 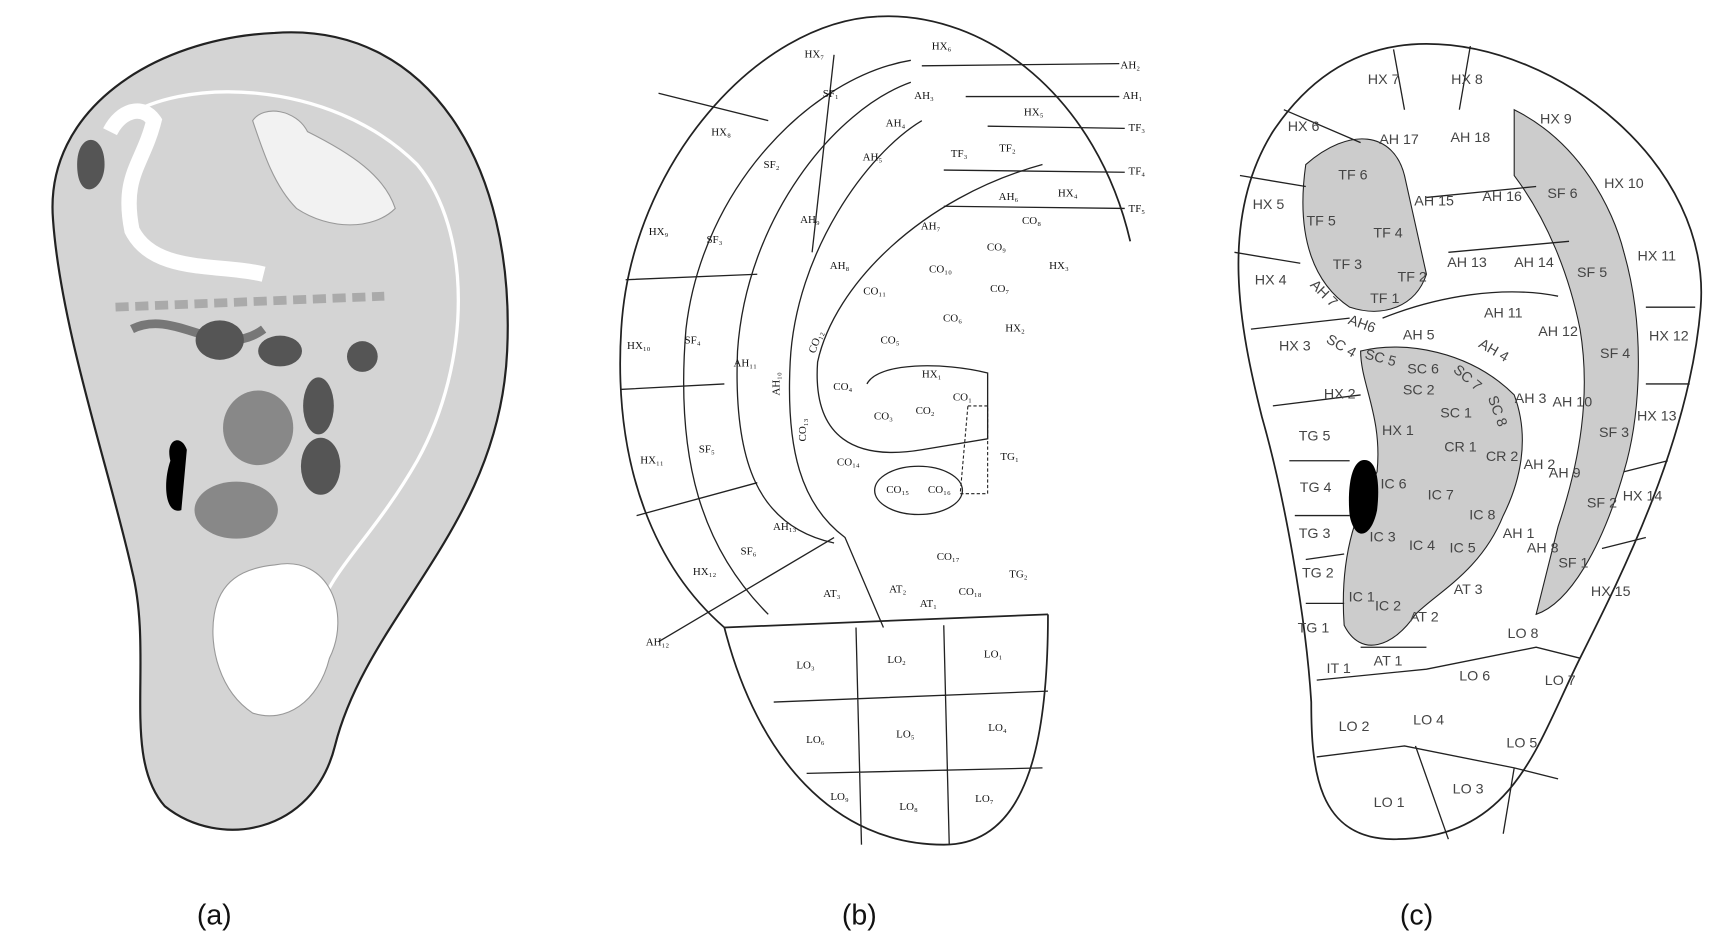 What do you see at coordinates (1502, 457) in the screenshot?
I see `region-label: CR 2` at bounding box center [1502, 457].